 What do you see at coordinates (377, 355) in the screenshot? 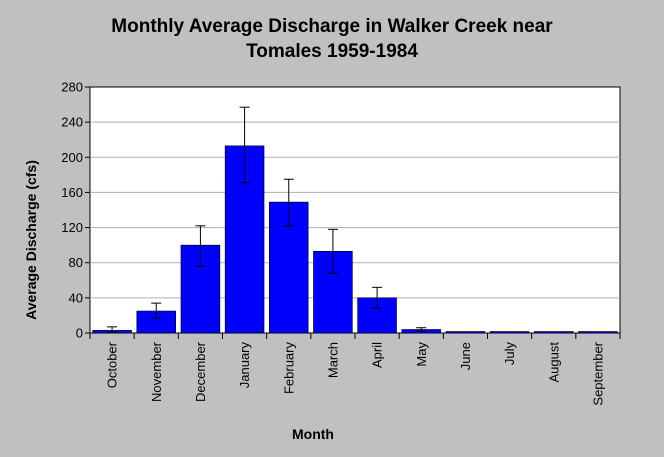
I see `x-tick-label: April` at bounding box center [377, 355].